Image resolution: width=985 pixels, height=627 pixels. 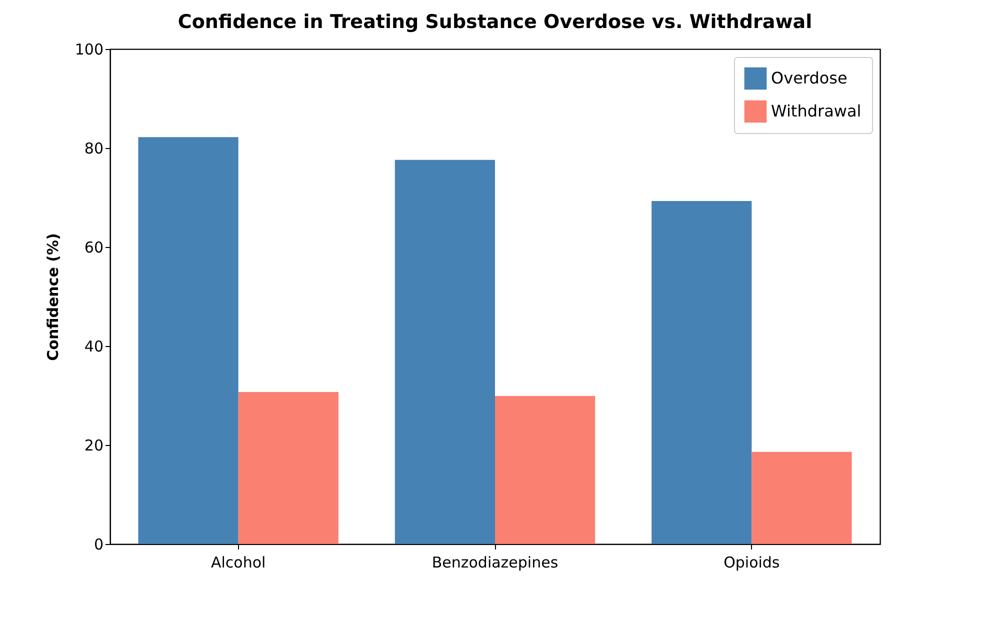 What do you see at coordinates (94, 445) in the screenshot?
I see `y-tick-label: 20` at bounding box center [94, 445].